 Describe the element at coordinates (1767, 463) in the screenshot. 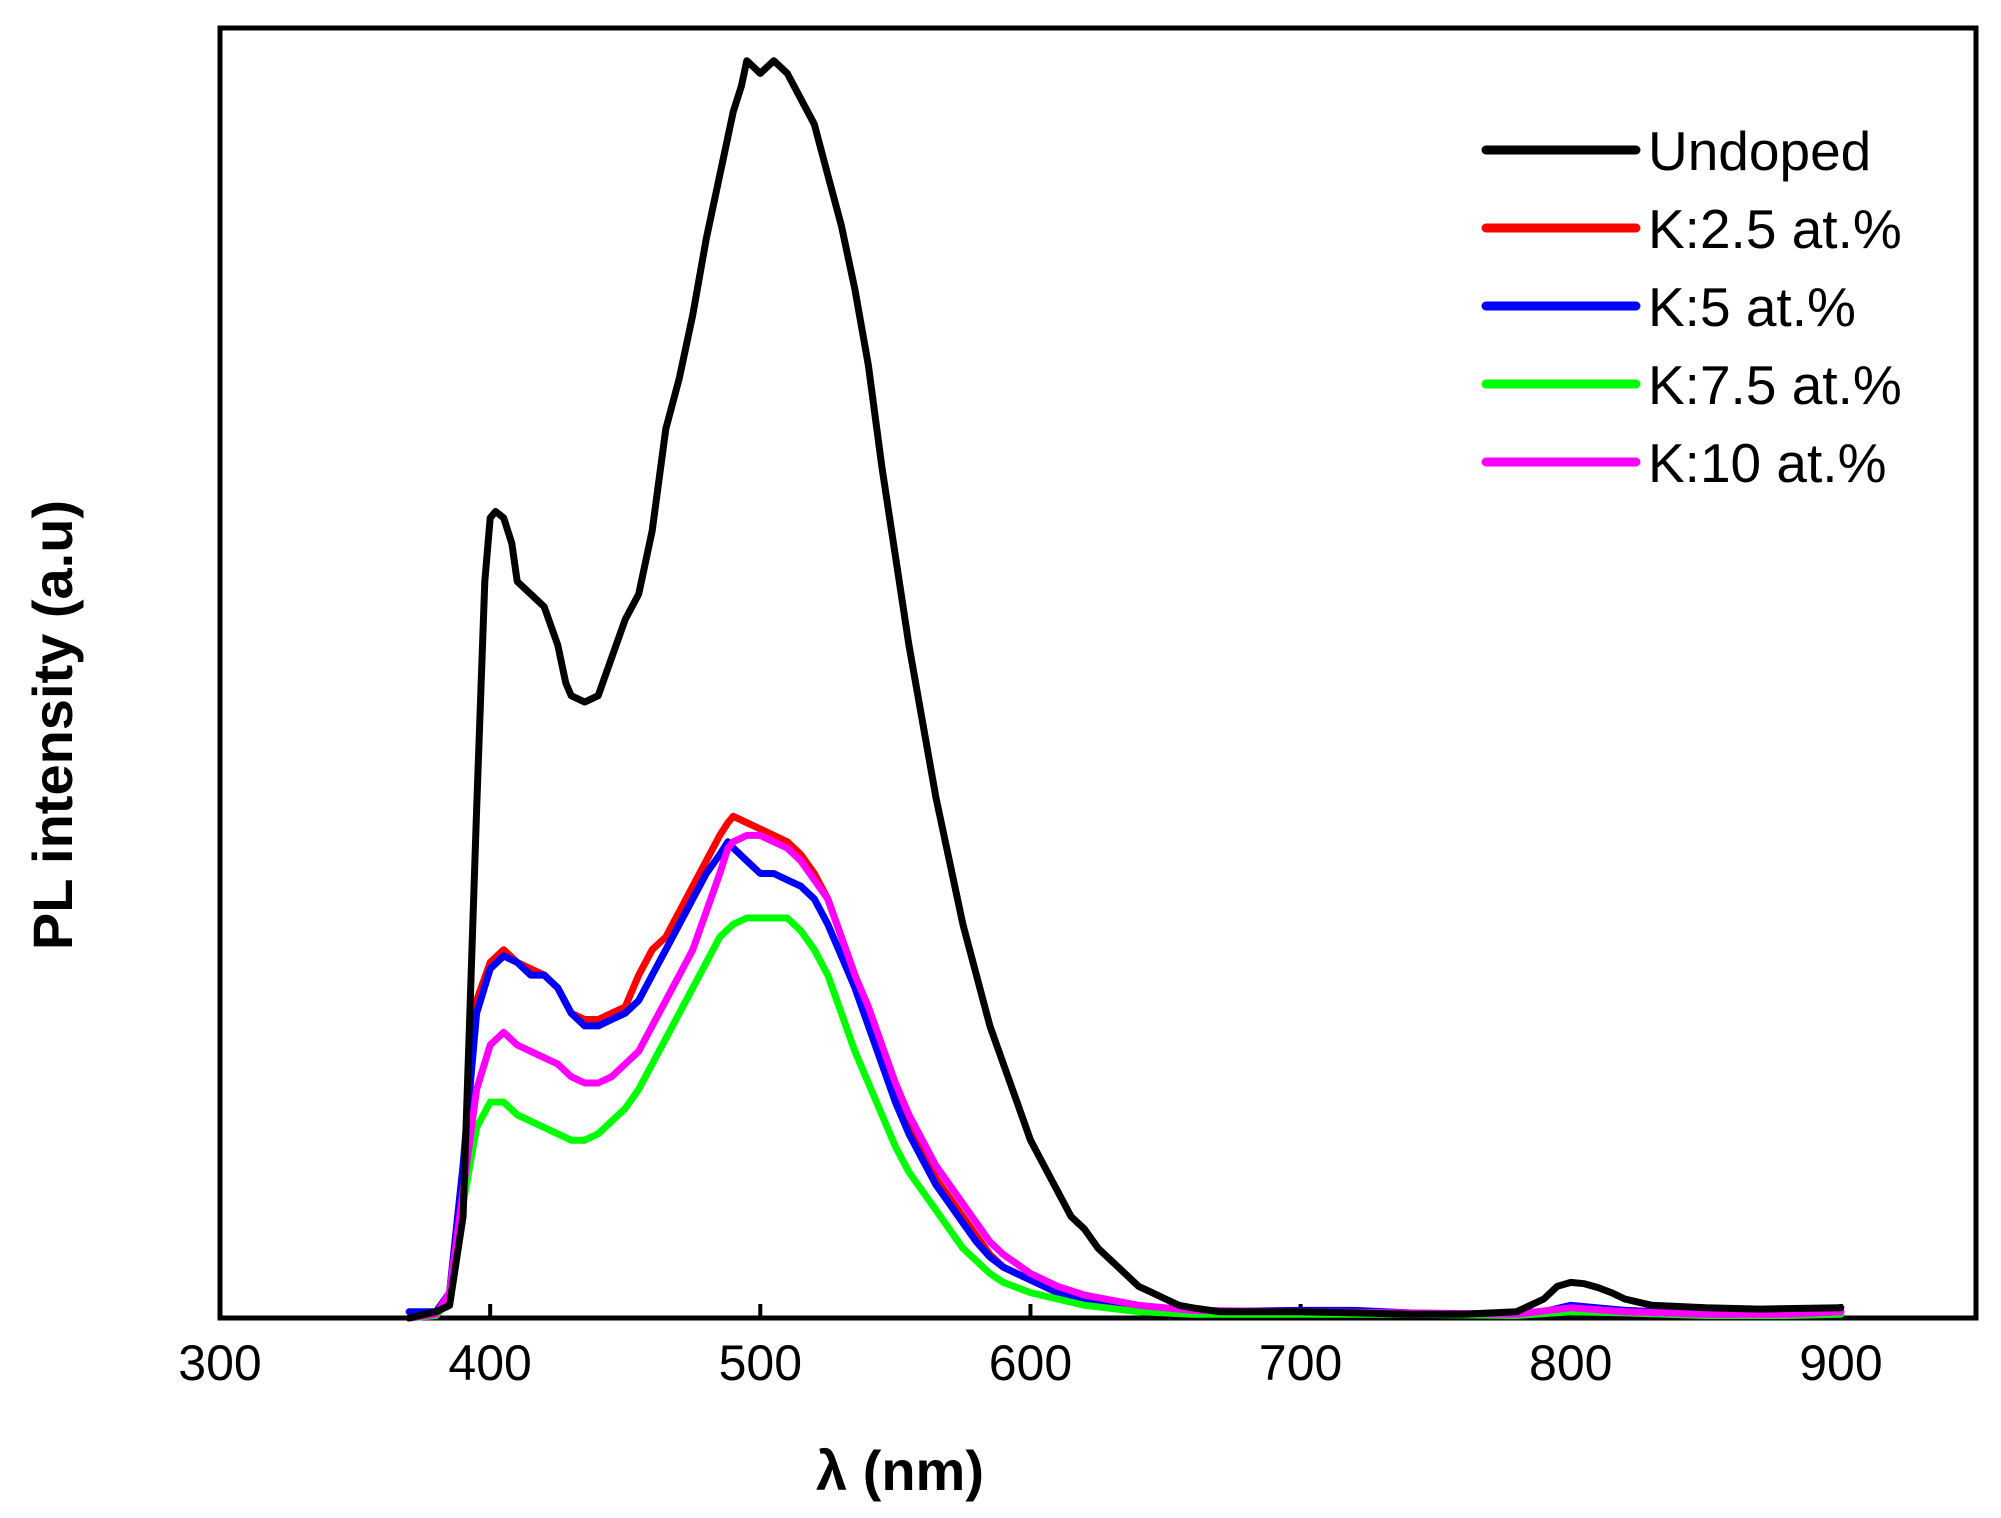

I see `legend-label: K:10 at.%` at that location.